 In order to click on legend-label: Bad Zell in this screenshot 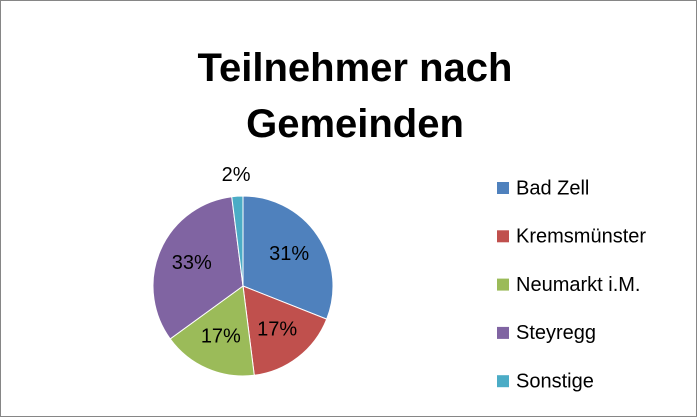, I will do `click(552, 188)`.